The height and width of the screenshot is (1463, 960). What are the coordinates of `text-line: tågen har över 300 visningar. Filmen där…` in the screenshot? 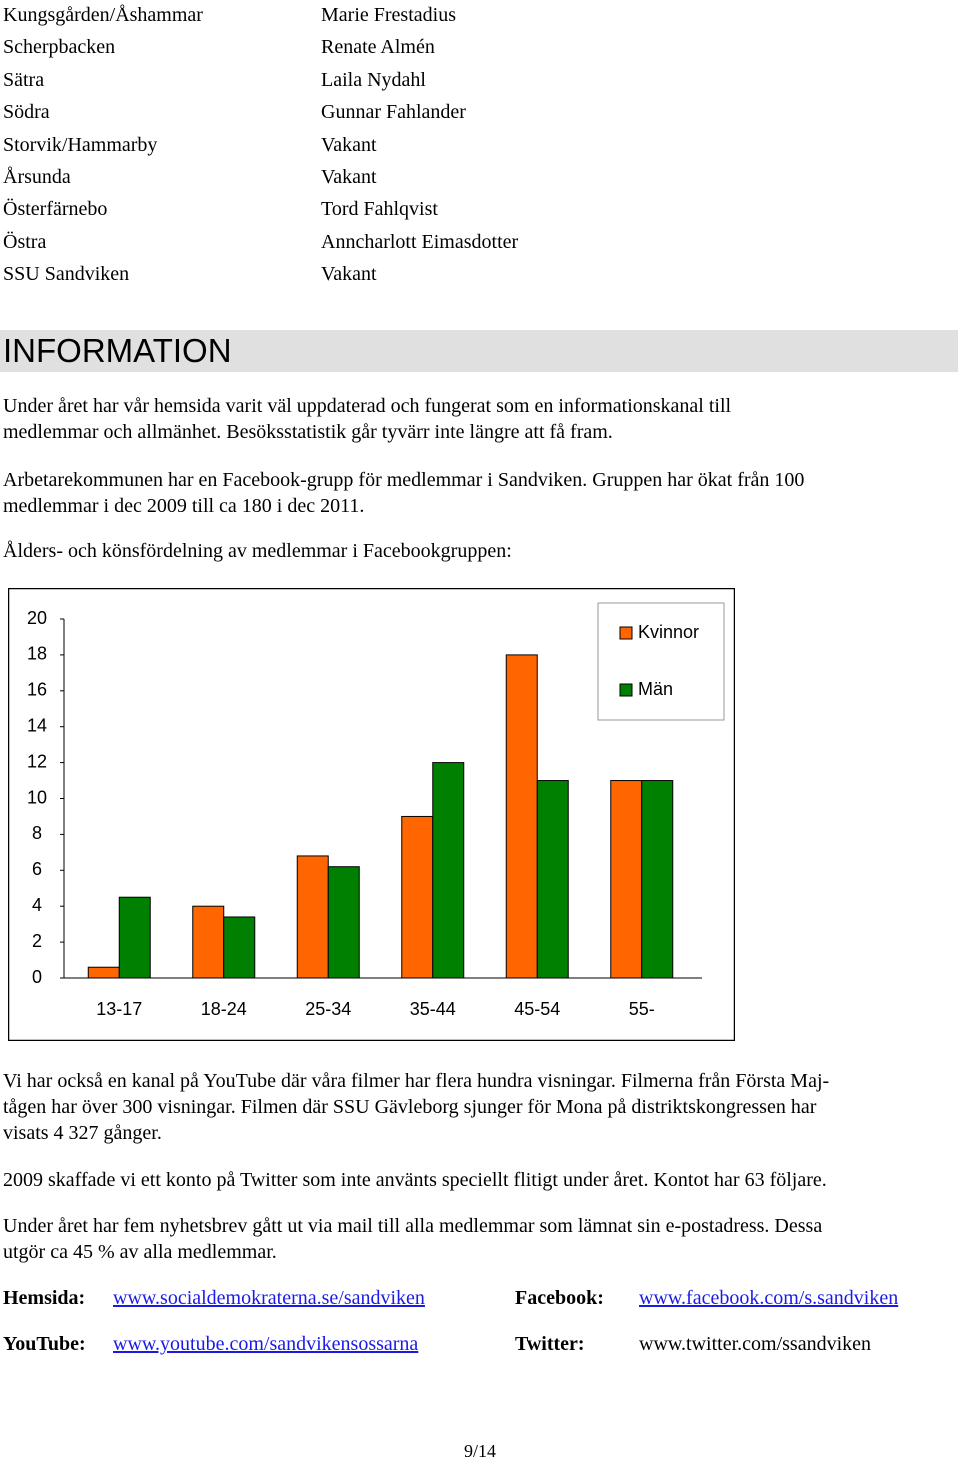 It's located at (410, 1107).